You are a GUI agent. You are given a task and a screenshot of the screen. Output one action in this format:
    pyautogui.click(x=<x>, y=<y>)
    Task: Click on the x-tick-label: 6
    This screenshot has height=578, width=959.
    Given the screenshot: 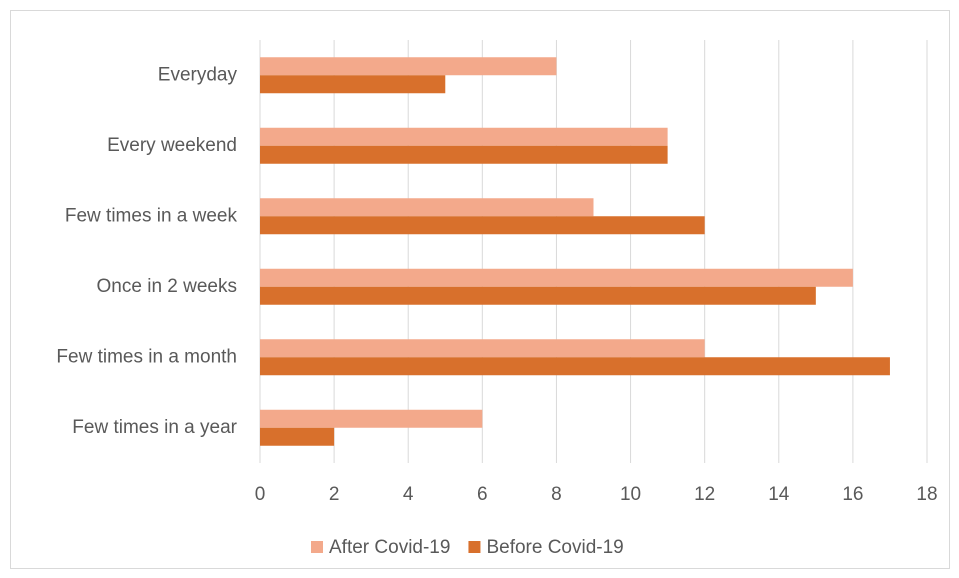 What is the action you would take?
    pyautogui.click(x=482, y=494)
    